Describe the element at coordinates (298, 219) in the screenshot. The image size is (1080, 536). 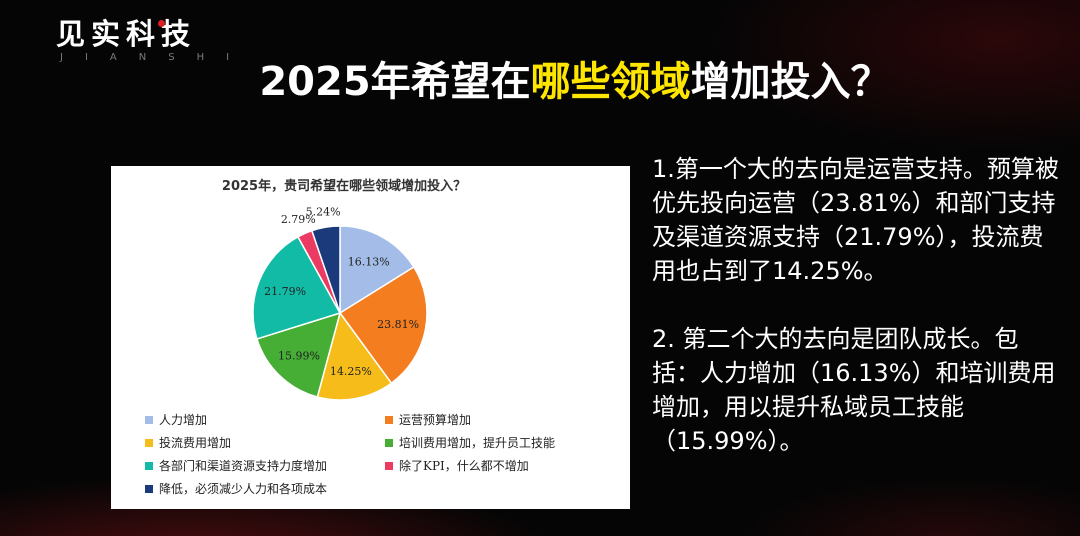
I see `slice-label-6: 2.79%` at that location.